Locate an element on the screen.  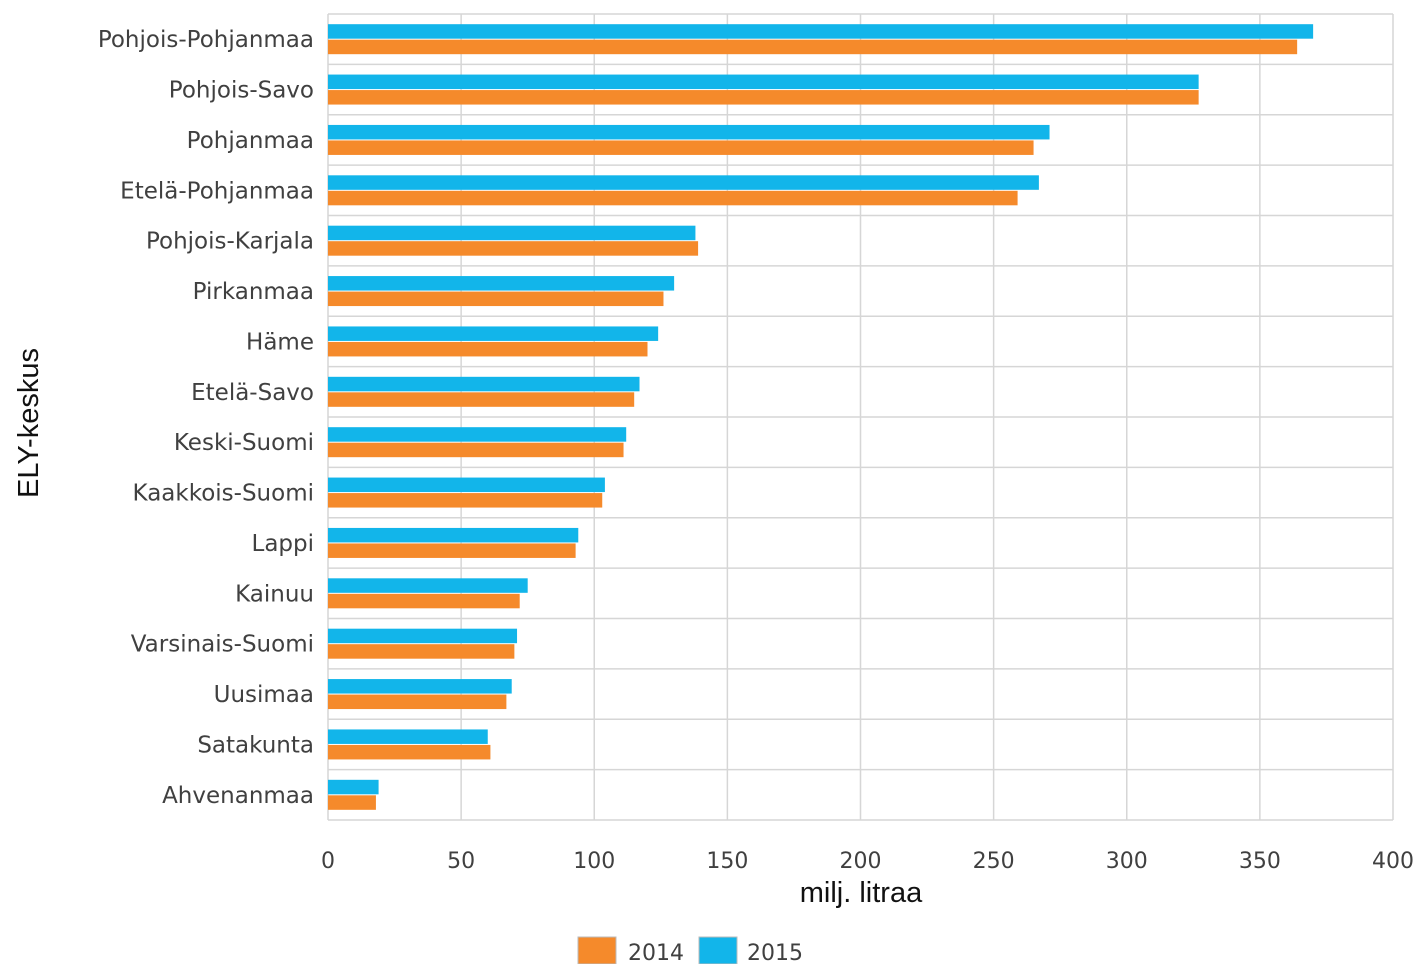
y-axis-title: ELY-keskus is located at coordinates (29, 423).